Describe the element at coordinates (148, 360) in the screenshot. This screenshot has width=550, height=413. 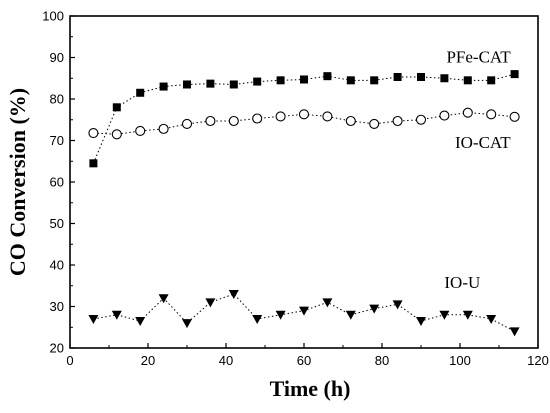
I see `x-tick-label: 20` at that location.